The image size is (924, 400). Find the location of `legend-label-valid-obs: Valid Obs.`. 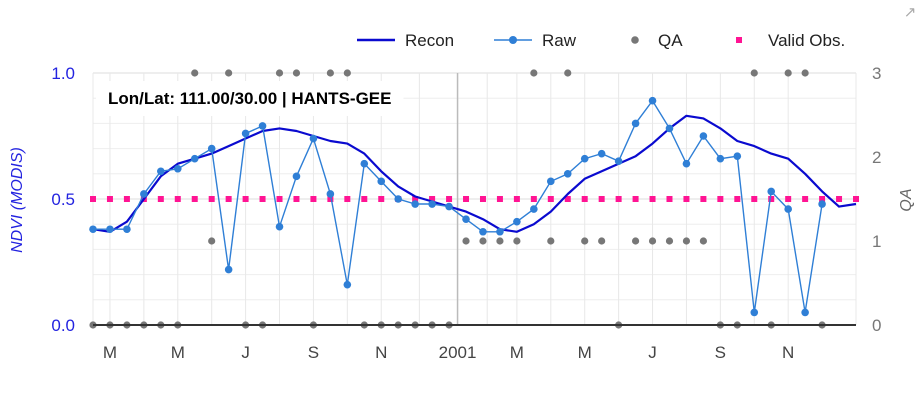

legend-label-valid-obs: Valid Obs. is located at coordinates (806, 40).